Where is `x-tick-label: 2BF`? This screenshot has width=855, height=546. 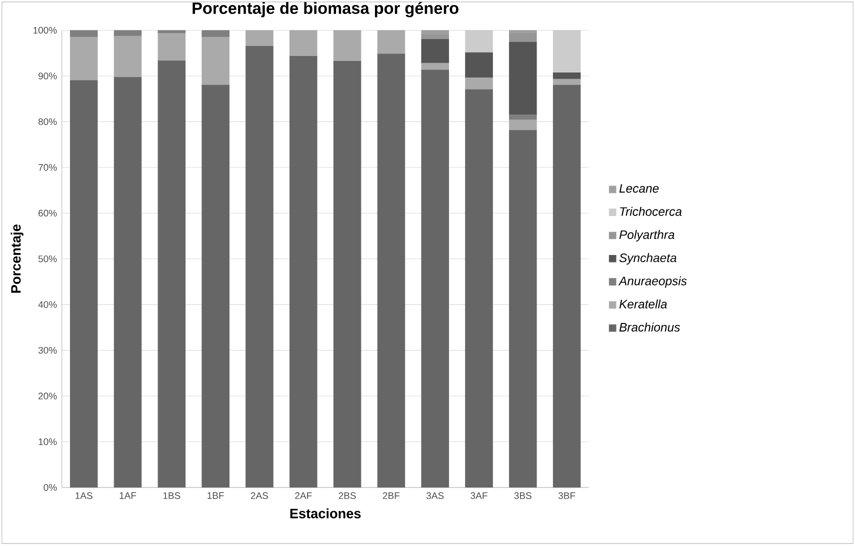 x-tick-label: 2BF is located at coordinates (391, 496).